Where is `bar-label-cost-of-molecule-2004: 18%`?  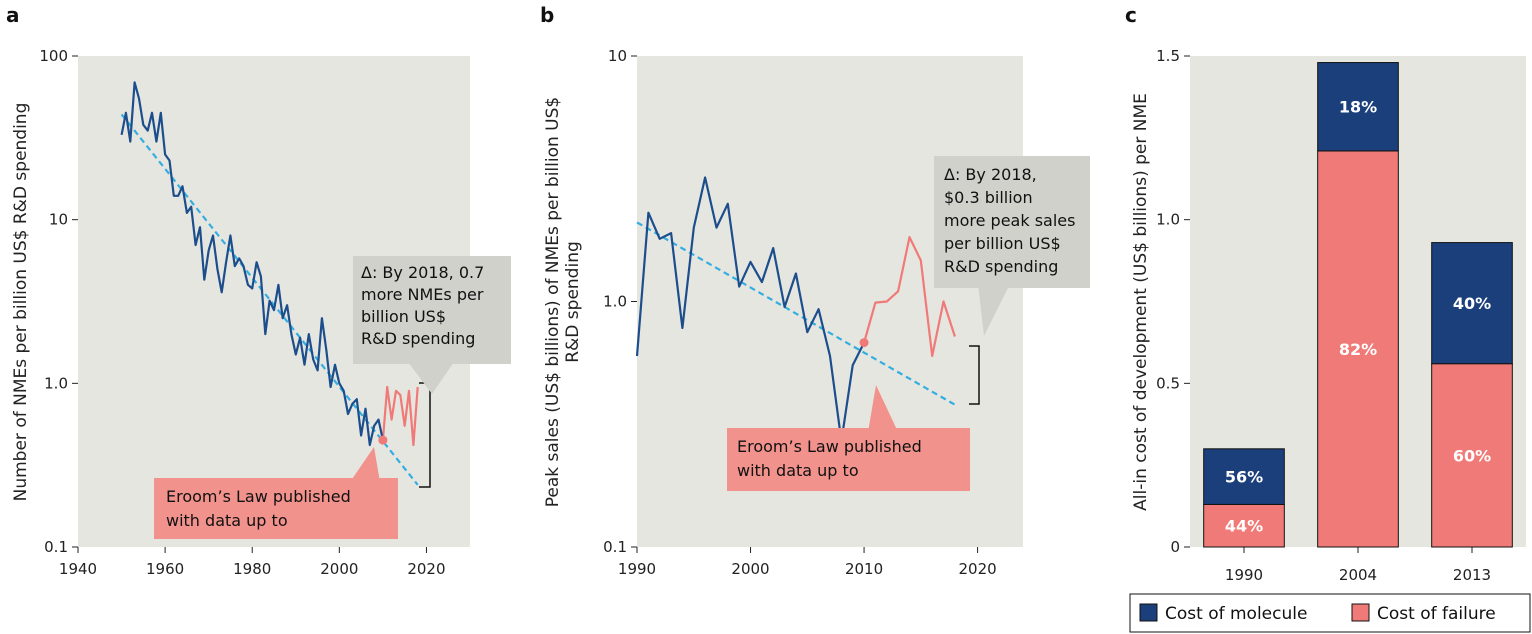
bar-label-cost-of-molecule-2004: 18% is located at coordinates (1358, 107).